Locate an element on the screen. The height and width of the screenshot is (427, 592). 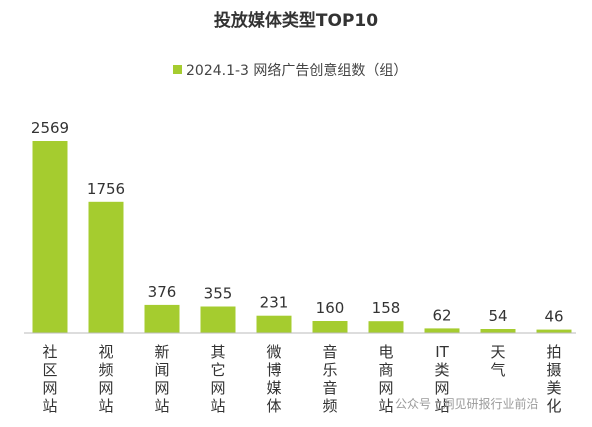
value-label-2: 1756 is located at coordinates (106, 189).